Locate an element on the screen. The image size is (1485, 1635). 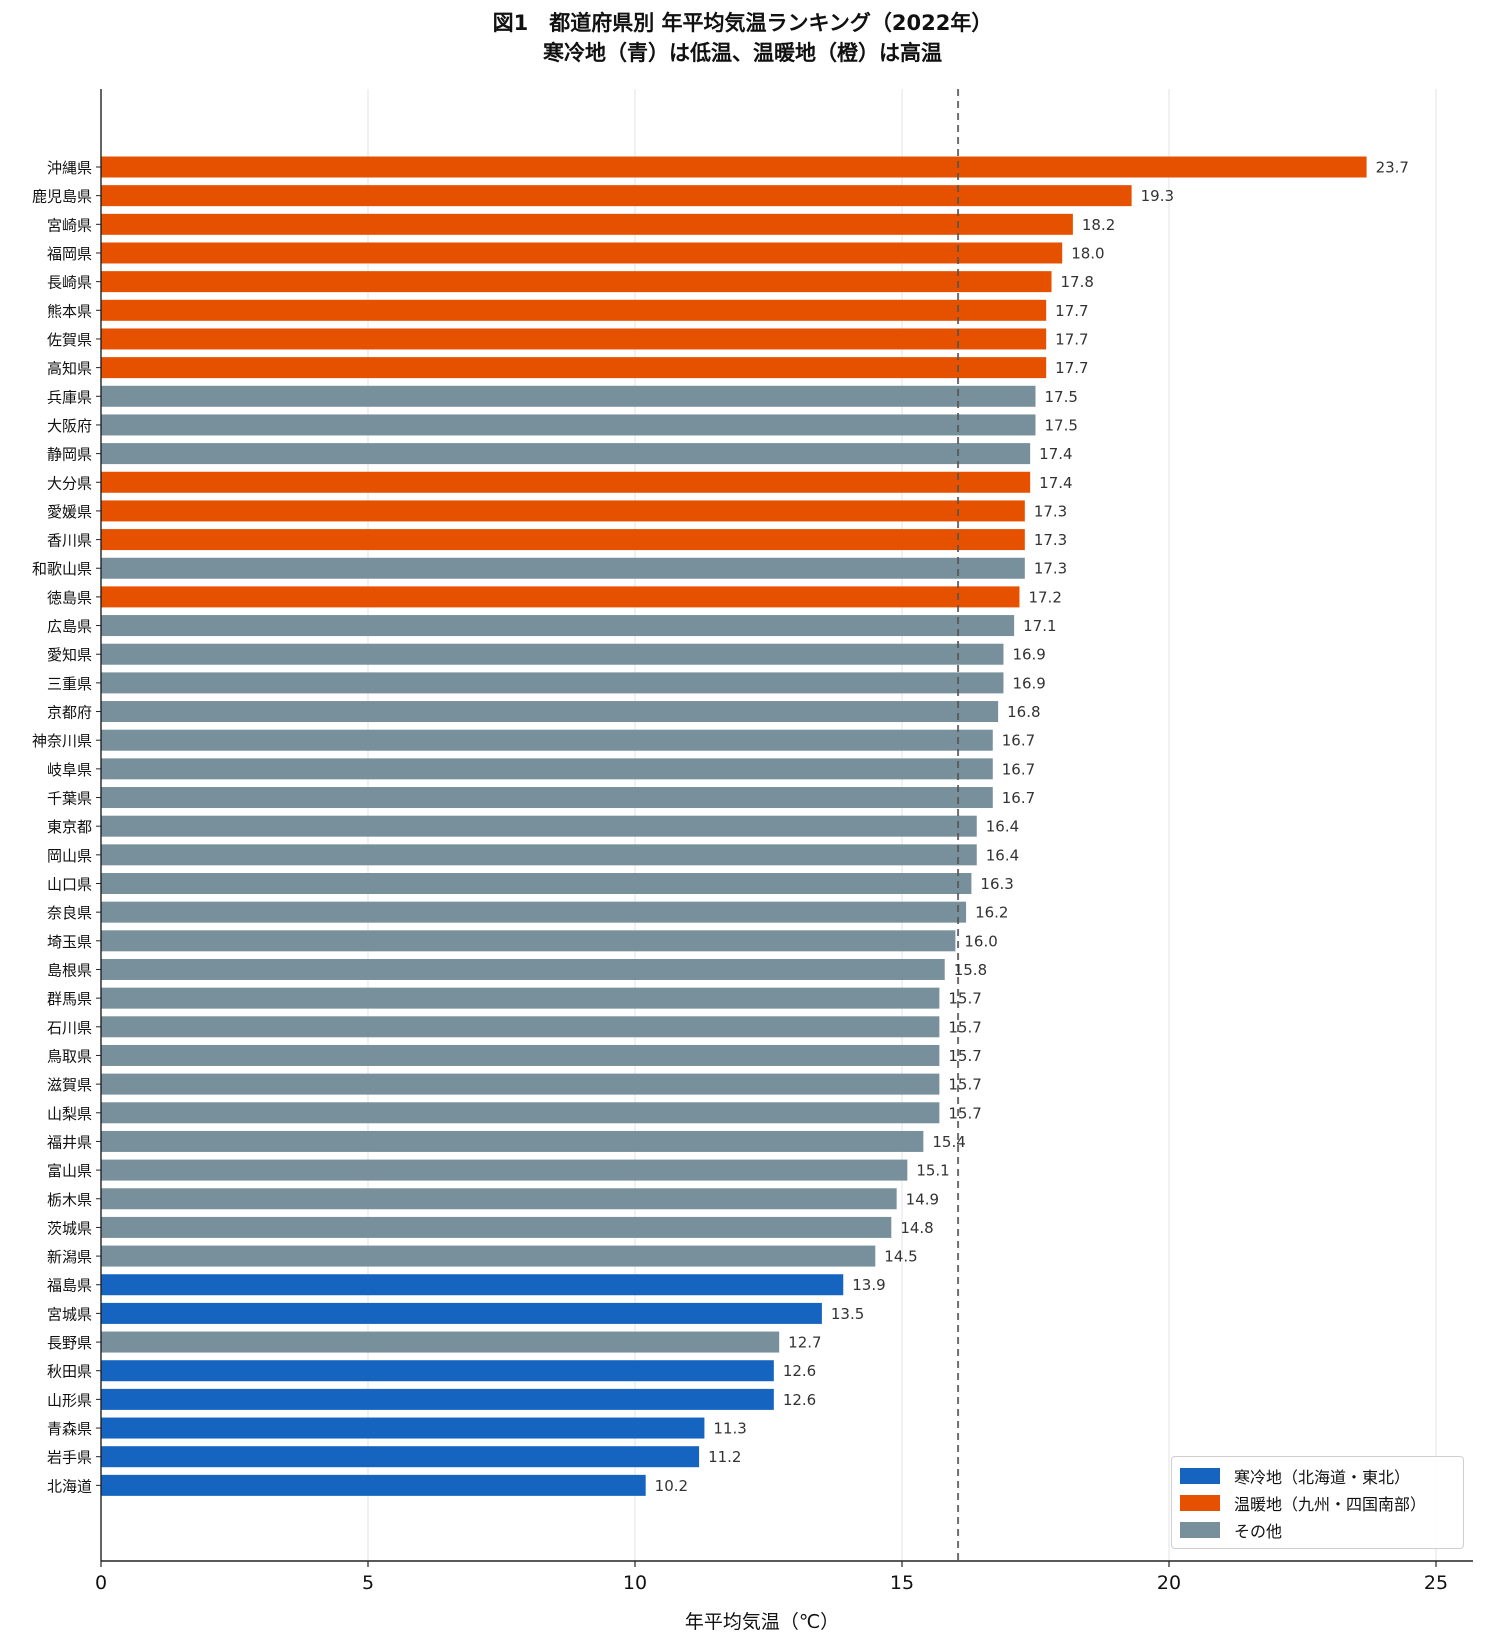
y-tick-label: 群馬県 is located at coordinates (69, 999).